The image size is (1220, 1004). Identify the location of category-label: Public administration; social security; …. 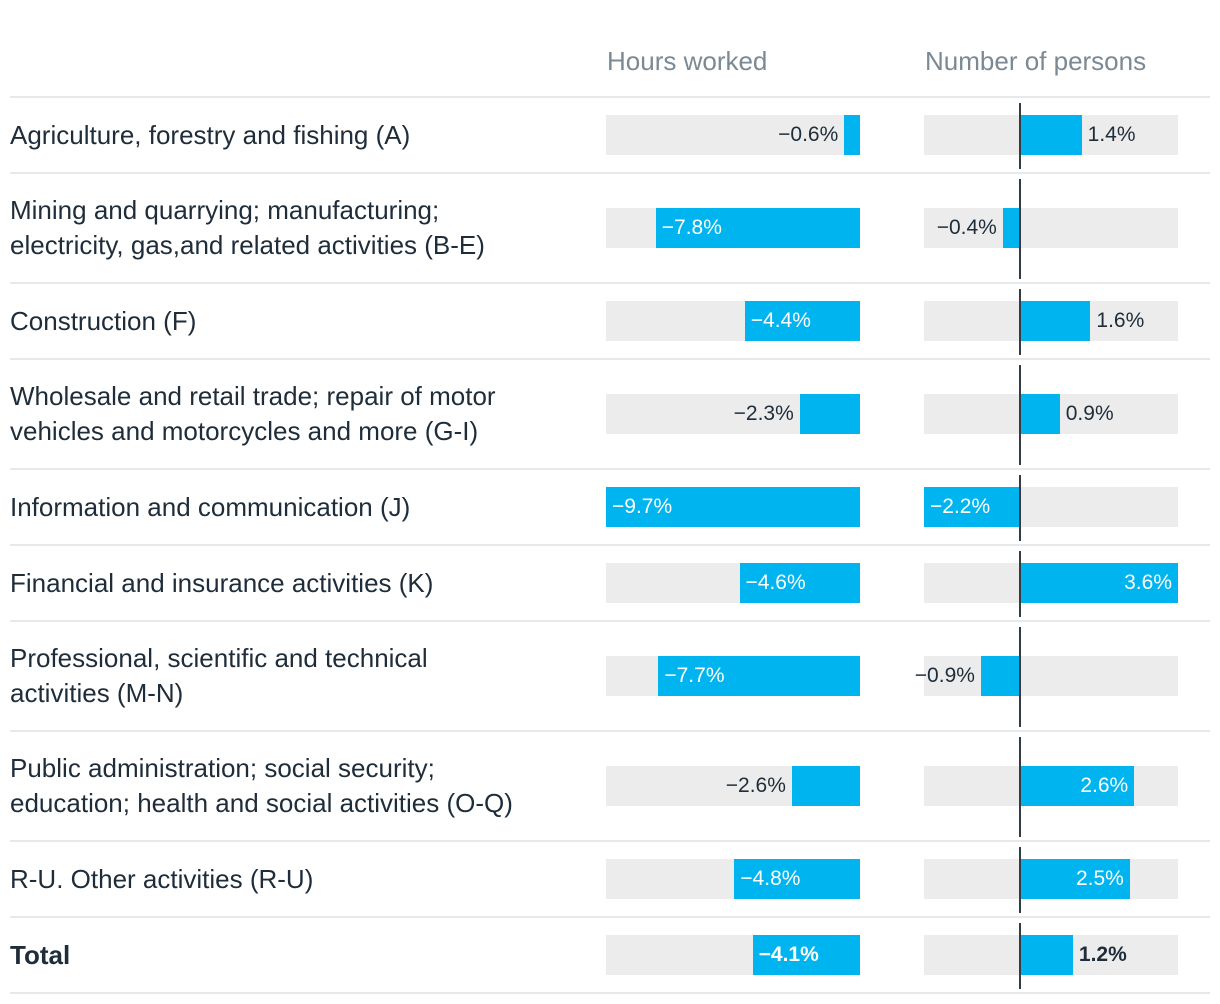
(261, 785).